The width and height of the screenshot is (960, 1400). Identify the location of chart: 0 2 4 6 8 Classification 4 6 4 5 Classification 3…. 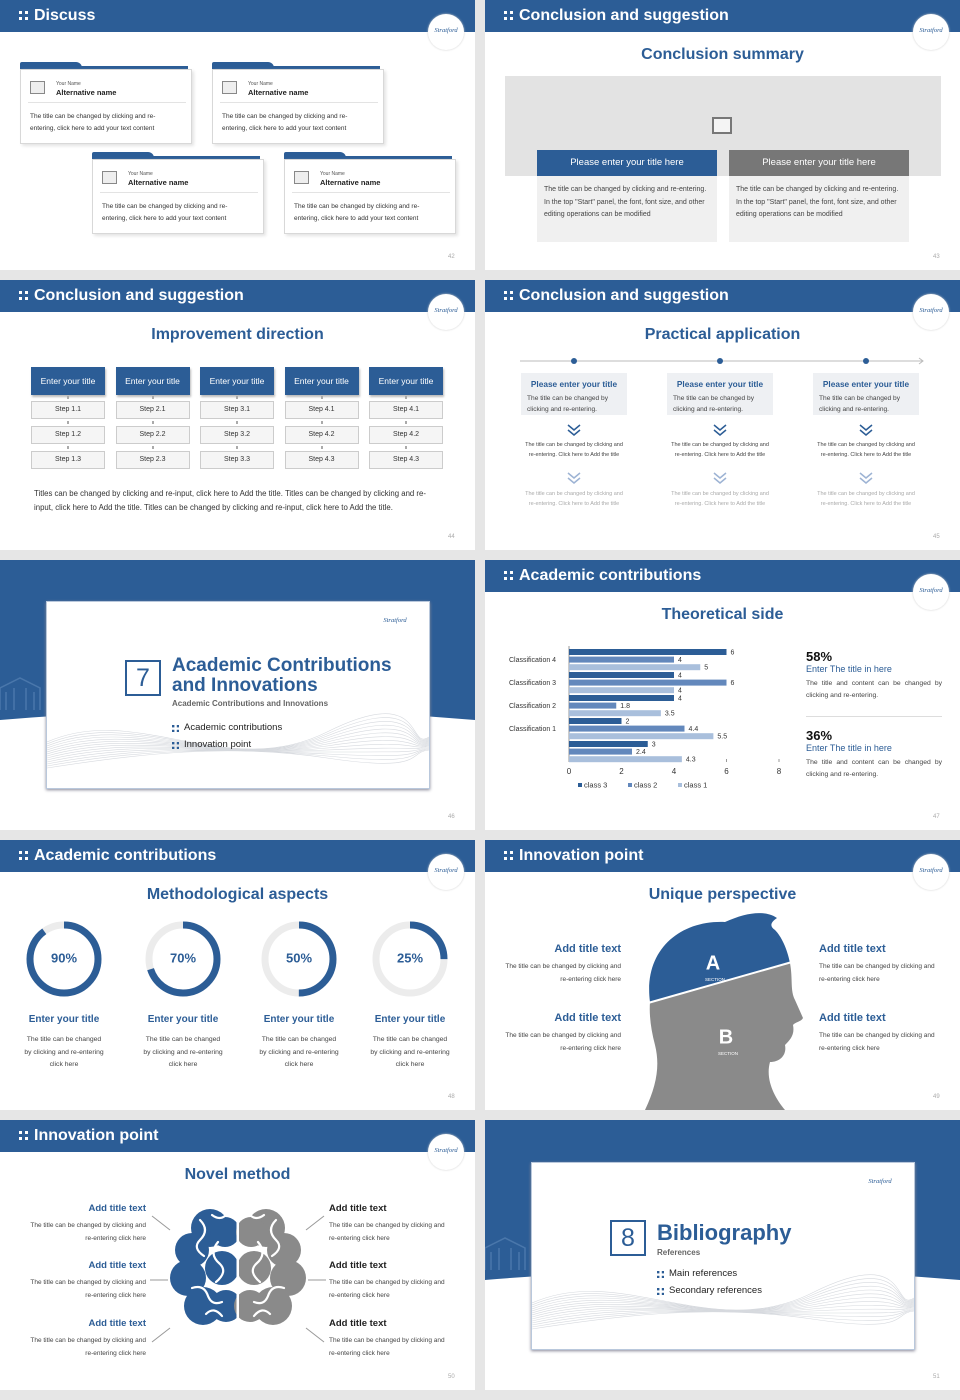
(645, 717).